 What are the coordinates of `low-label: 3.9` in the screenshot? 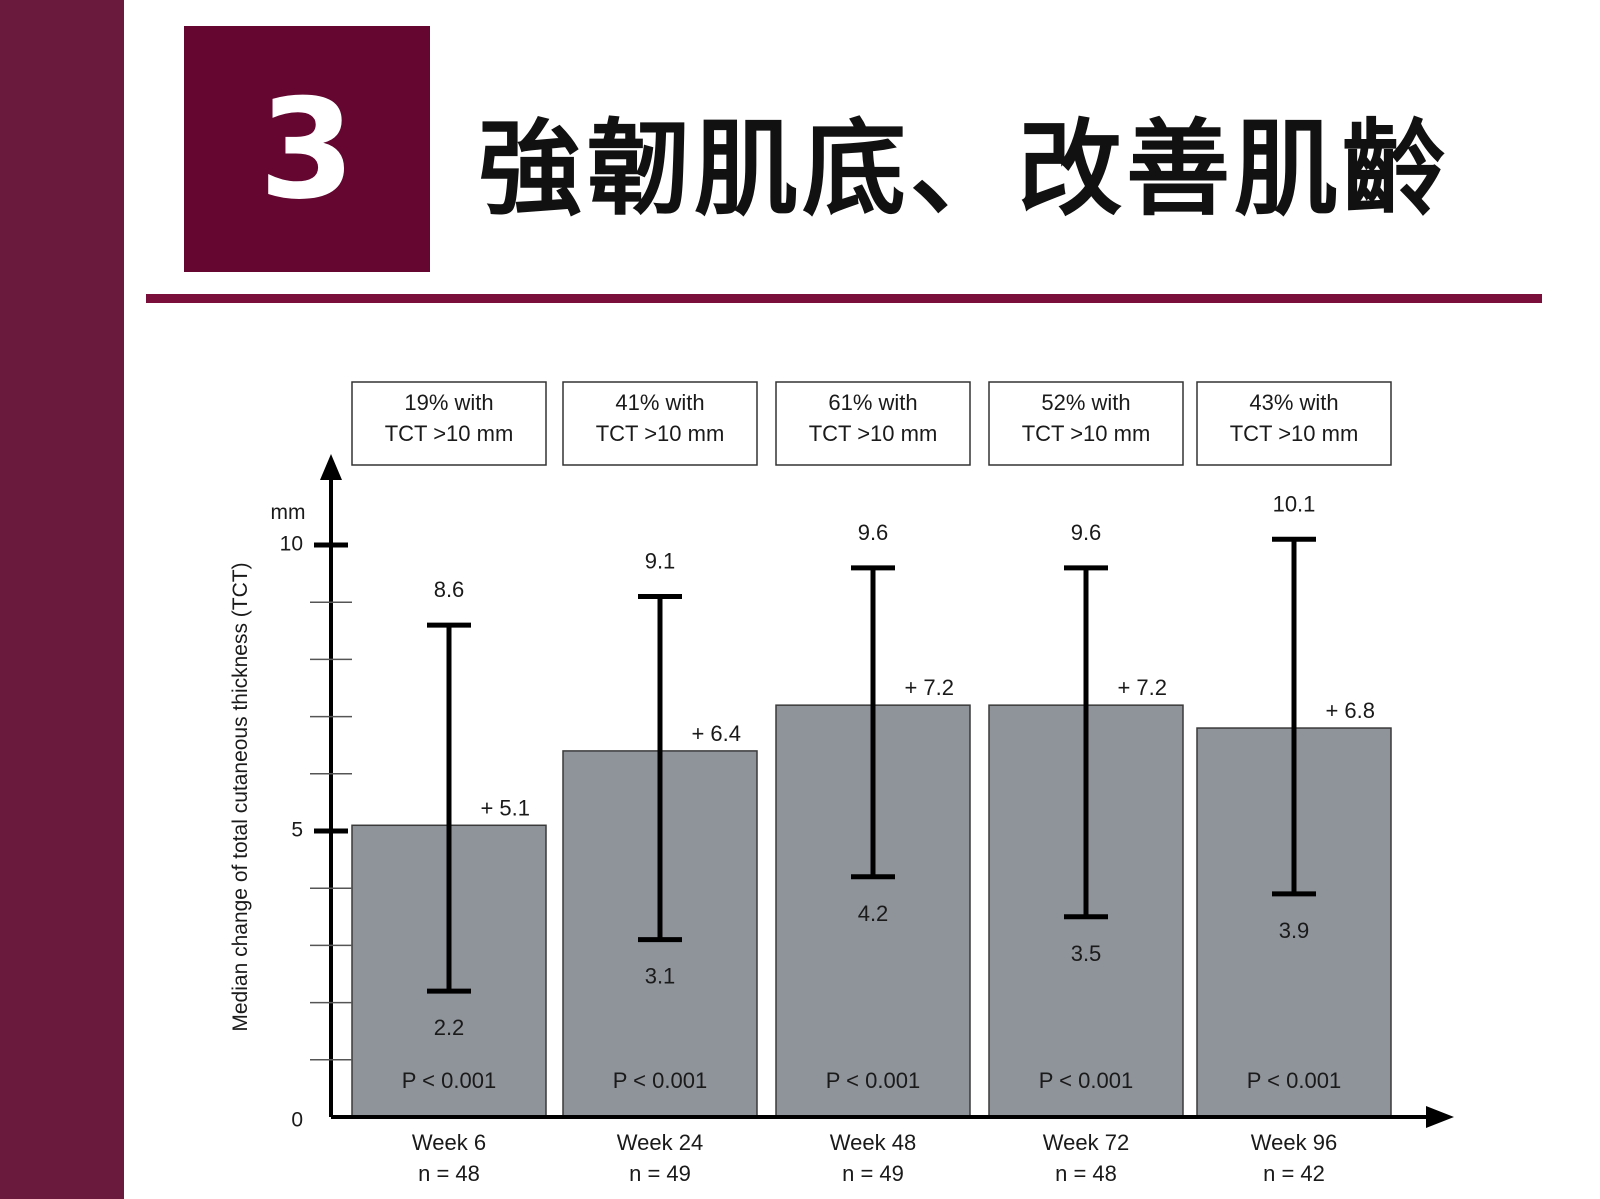 It's located at (1294, 930).